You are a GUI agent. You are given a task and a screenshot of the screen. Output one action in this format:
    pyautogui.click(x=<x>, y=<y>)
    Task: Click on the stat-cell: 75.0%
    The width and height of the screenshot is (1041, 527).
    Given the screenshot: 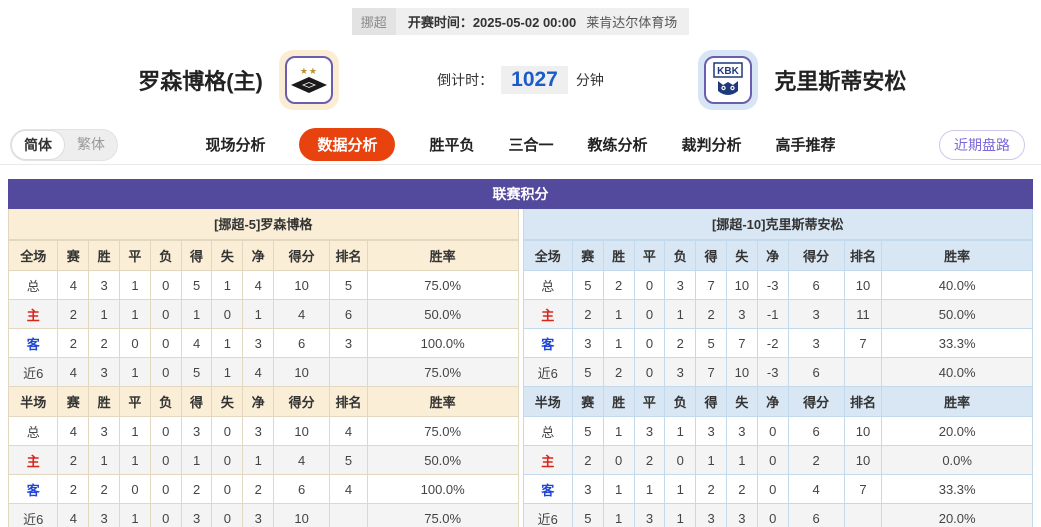 What is the action you would take?
    pyautogui.click(x=442, y=431)
    